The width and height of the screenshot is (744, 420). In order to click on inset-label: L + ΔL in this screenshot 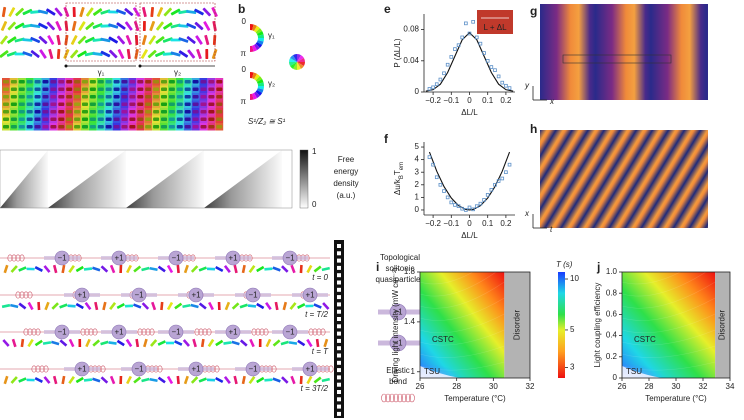, I will do `click(495, 27)`.